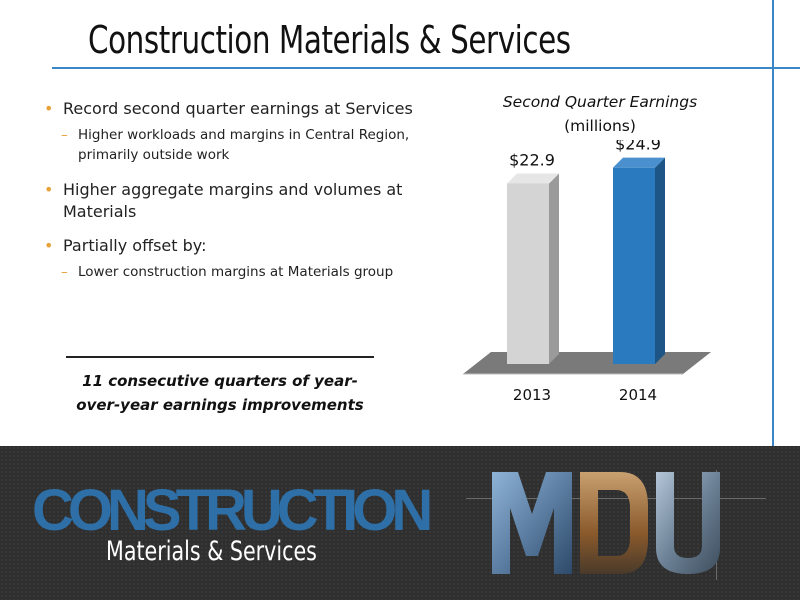 This screenshot has height=600, width=800. Describe the element at coordinates (528, 273) in the screenshot. I see `bar-2013` at that location.